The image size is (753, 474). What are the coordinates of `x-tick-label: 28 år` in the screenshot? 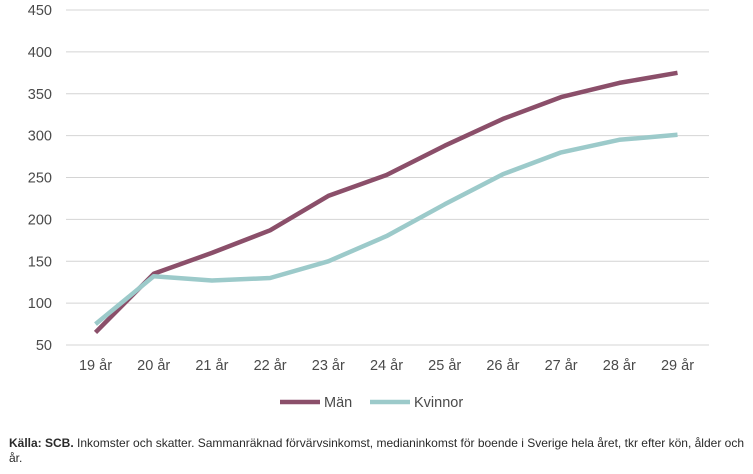 It's located at (619, 366).